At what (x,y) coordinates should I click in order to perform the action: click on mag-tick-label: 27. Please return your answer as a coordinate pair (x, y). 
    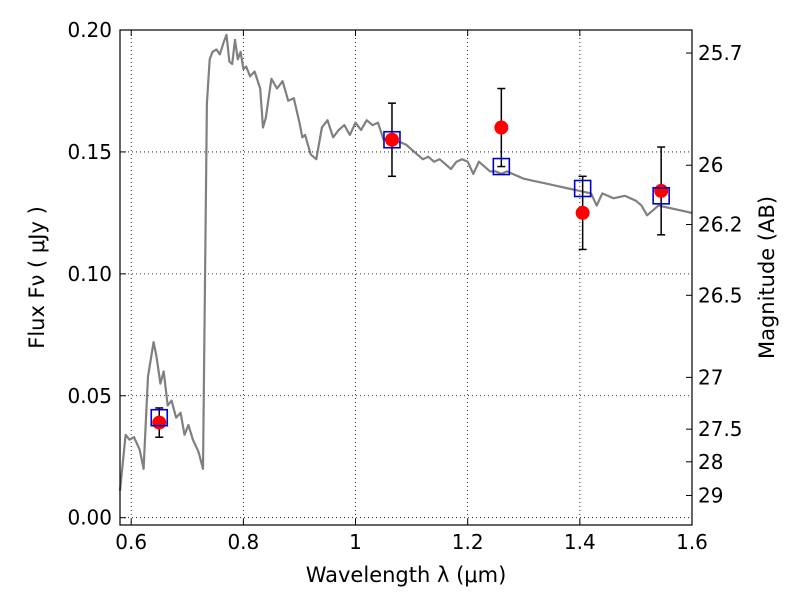
    Looking at the image, I should click on (710, 377).